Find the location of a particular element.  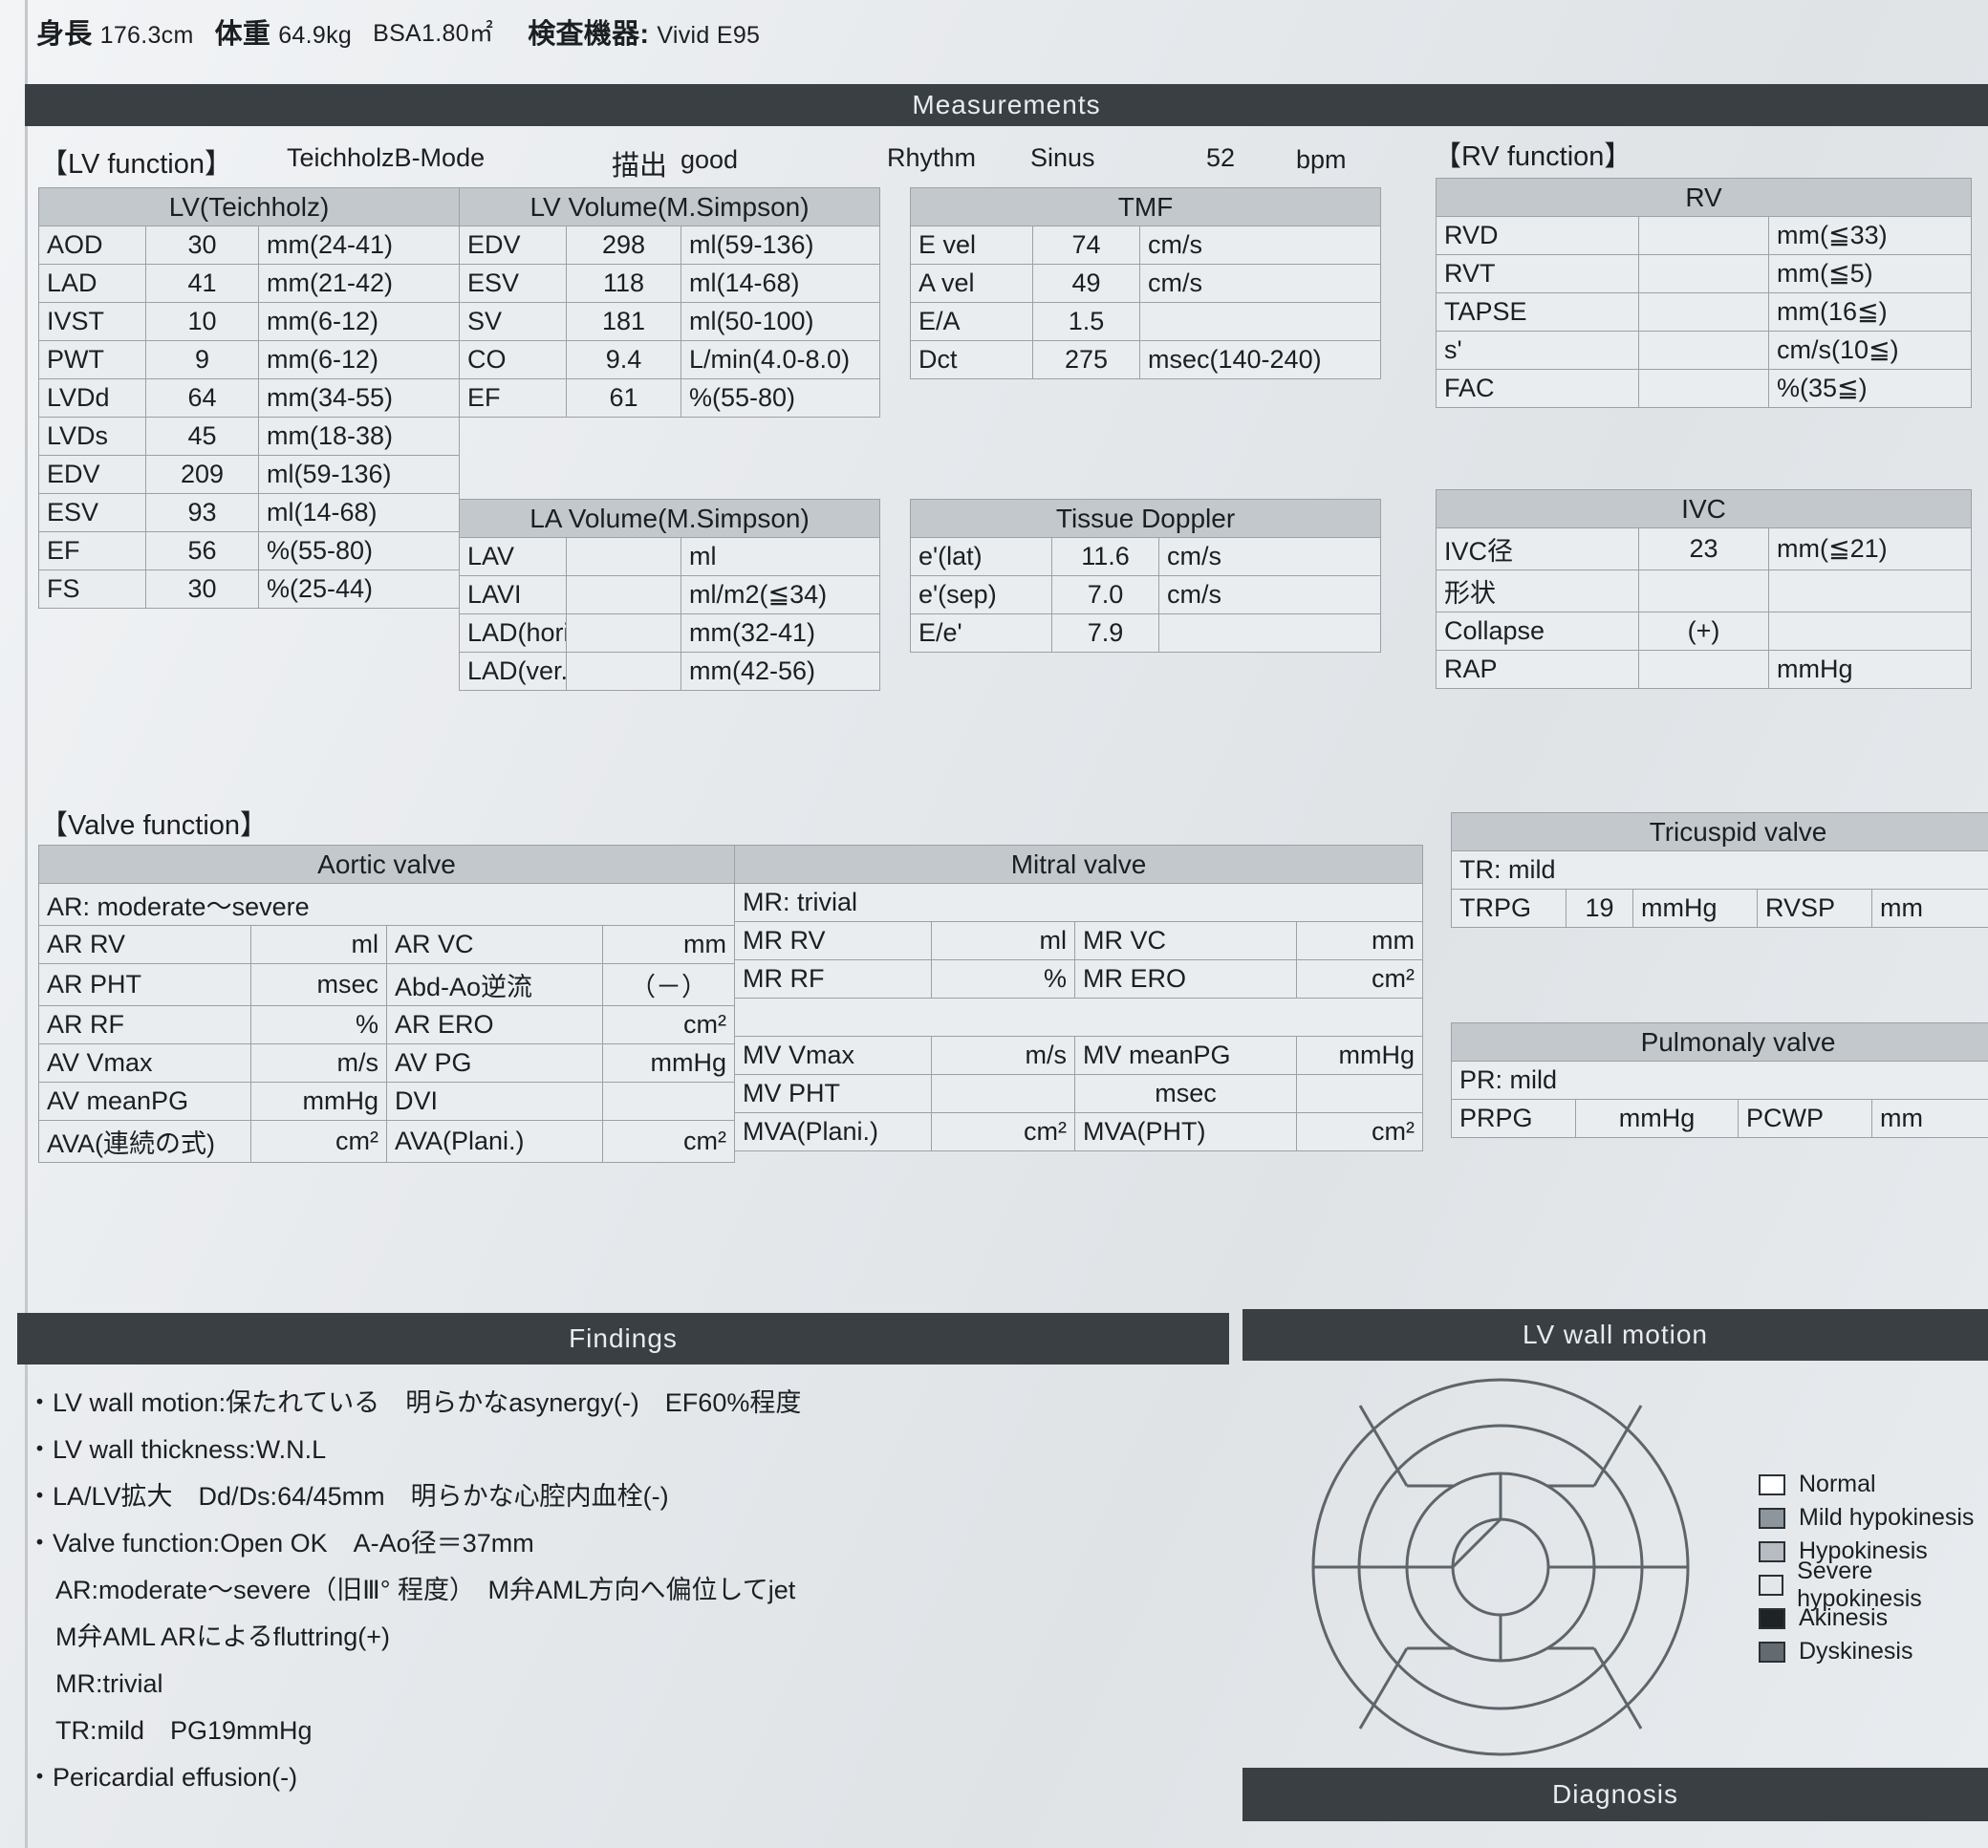

table-row: MR RF% MR ERO cm² is located at coordinates (1079, 979).